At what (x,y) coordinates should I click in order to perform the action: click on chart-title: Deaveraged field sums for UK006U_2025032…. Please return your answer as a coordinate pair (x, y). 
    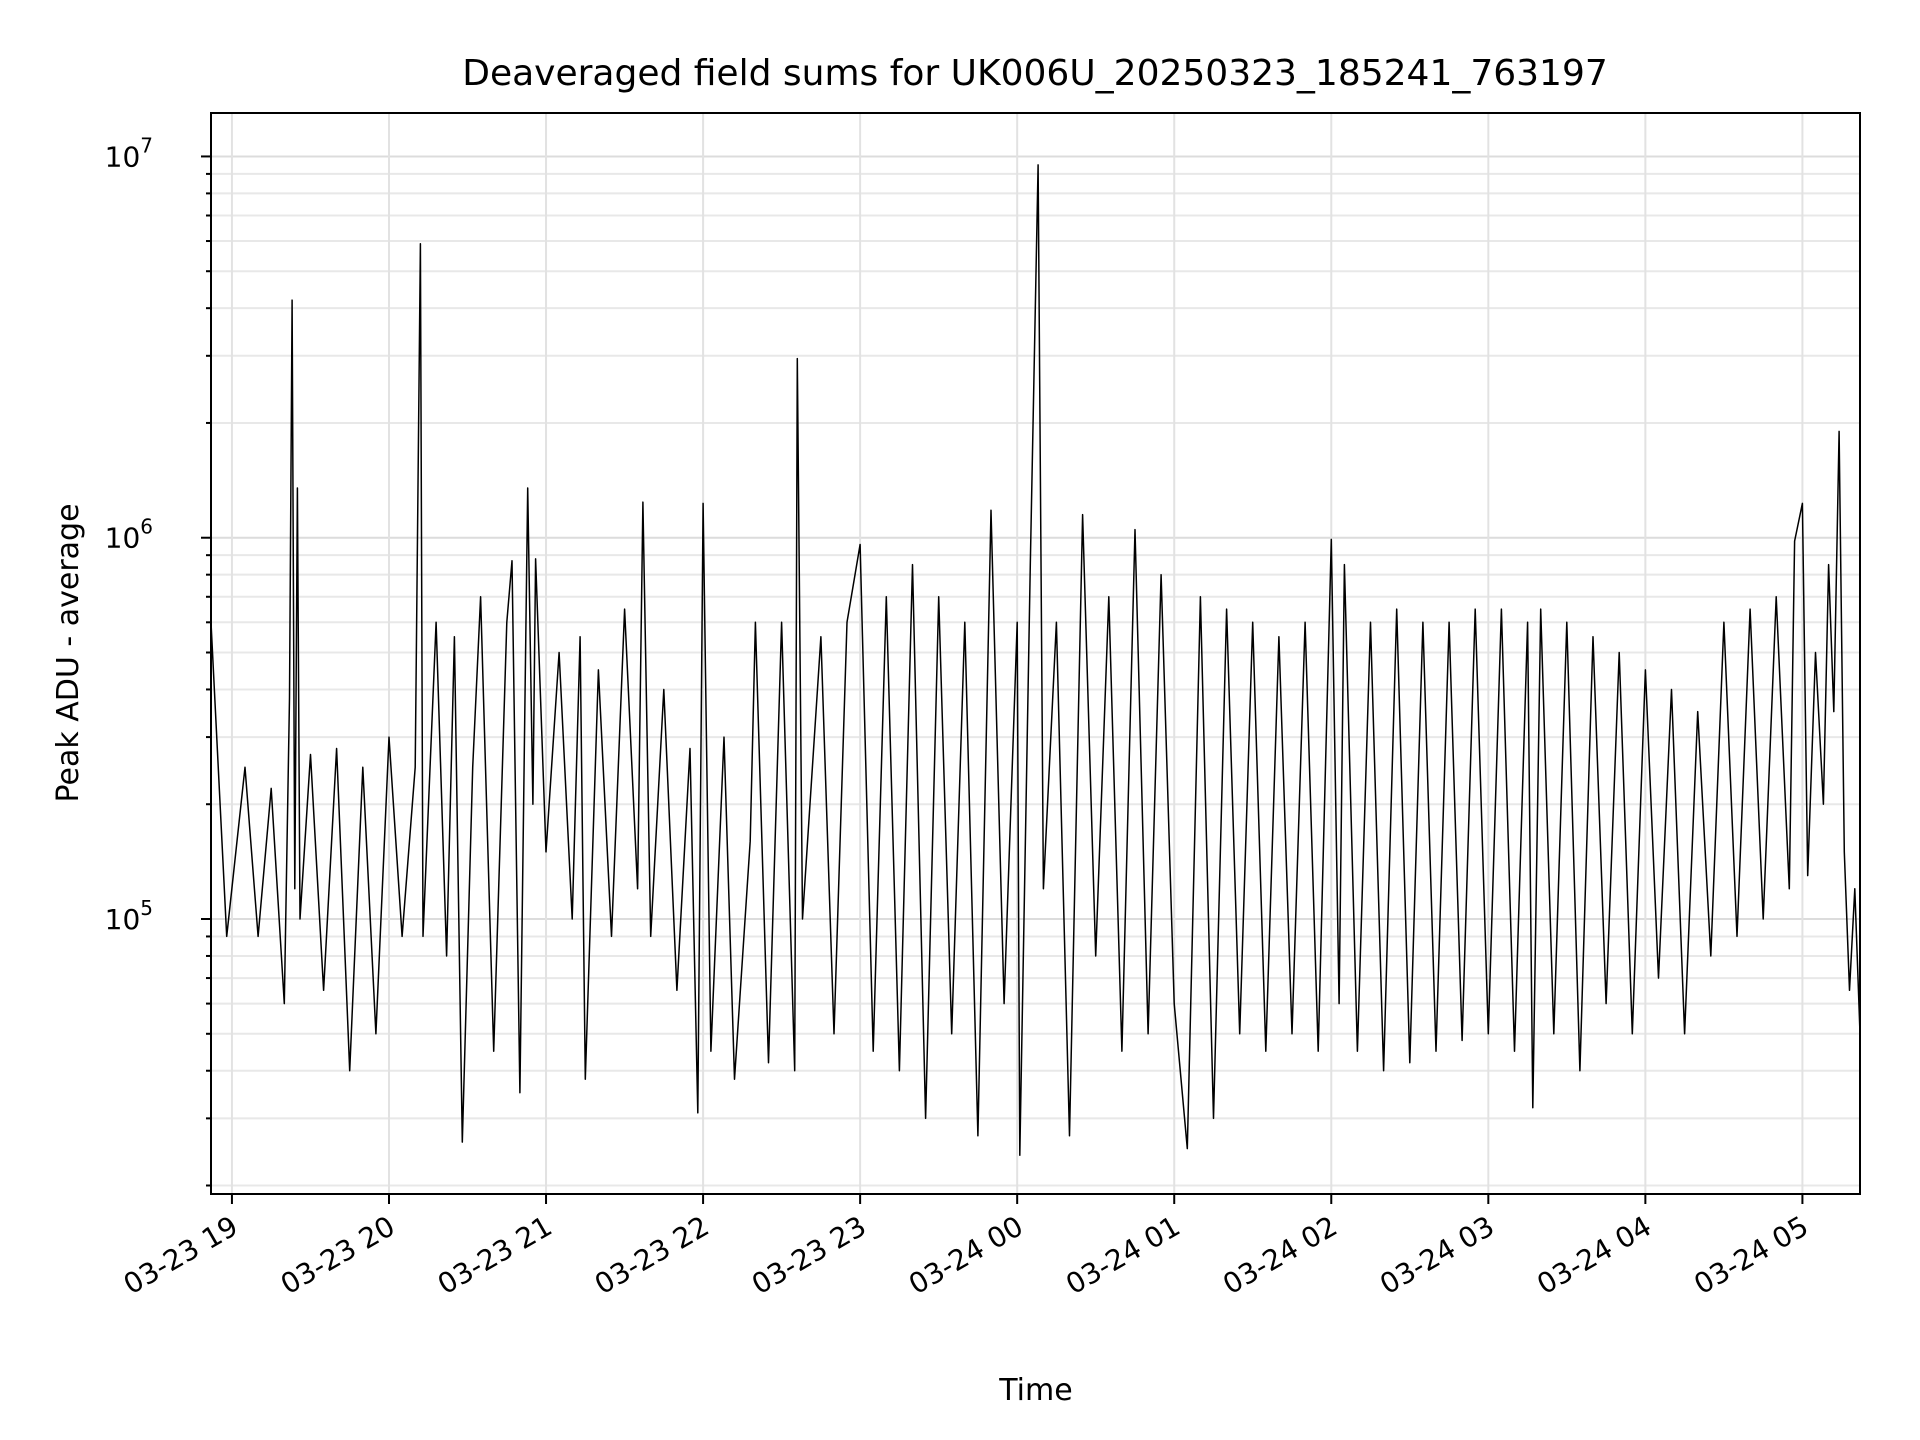
    Looking at the image, I should click on (1035, 73).